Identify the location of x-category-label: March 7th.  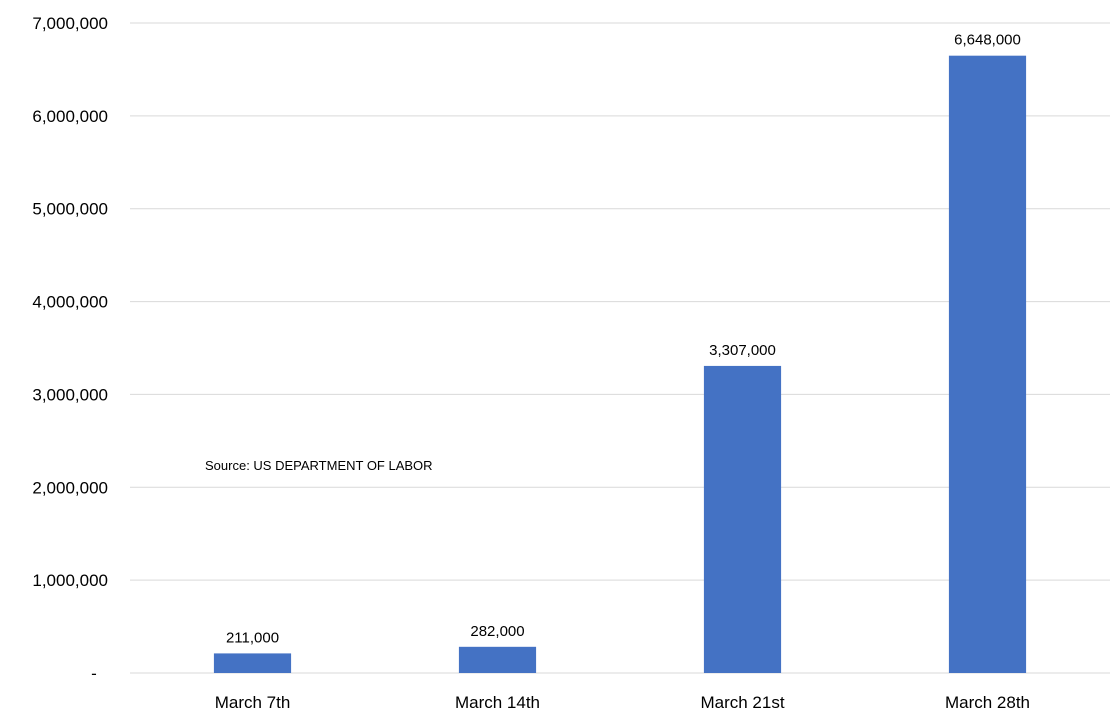
(253, 702).